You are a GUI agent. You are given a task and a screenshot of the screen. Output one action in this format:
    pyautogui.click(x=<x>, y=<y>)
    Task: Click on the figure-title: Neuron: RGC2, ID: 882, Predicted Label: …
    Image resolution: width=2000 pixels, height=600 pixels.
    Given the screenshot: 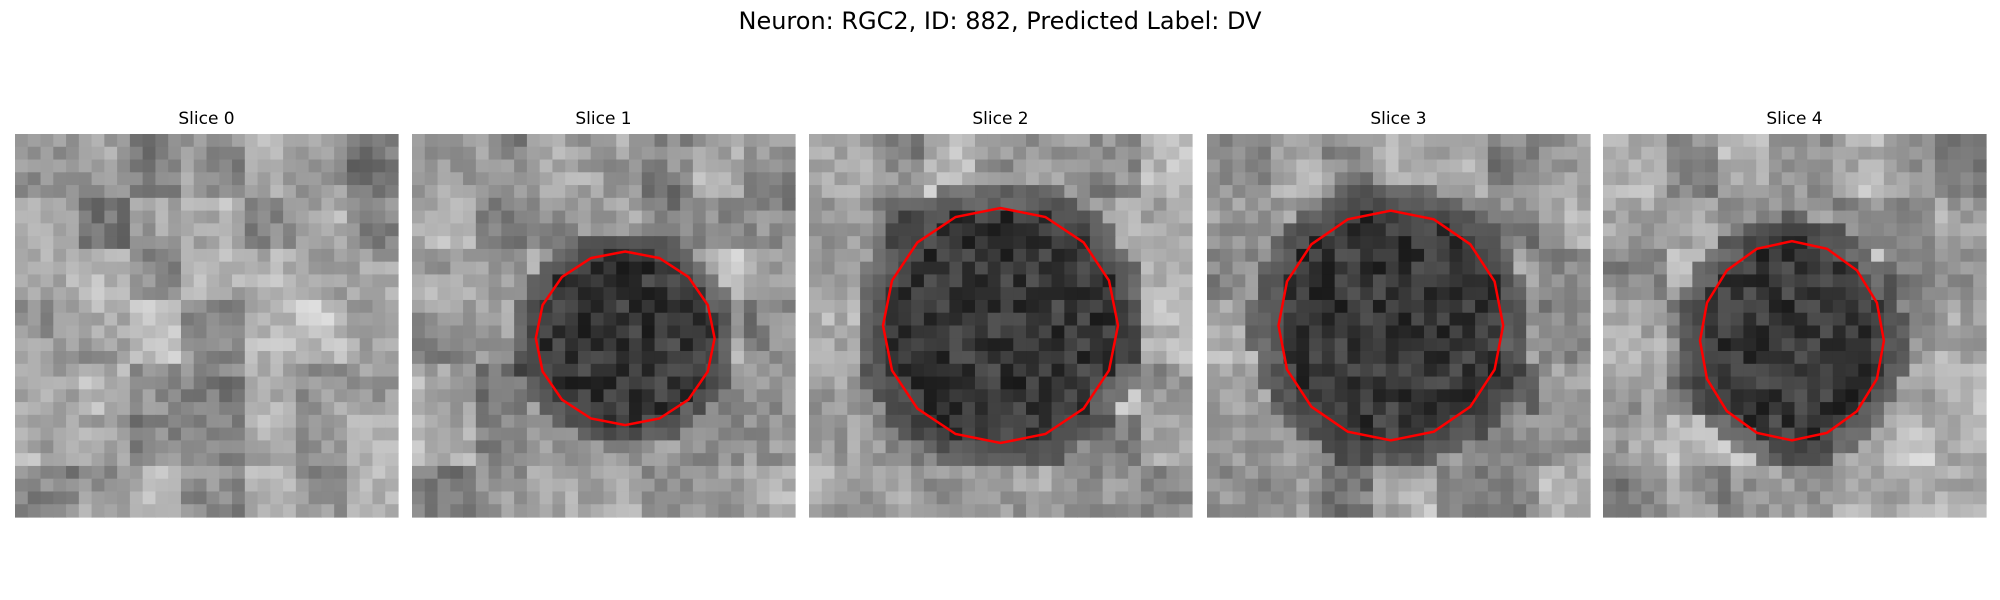 What is the action you would take?
    pyautogui.click(x=1000, y=21)
    